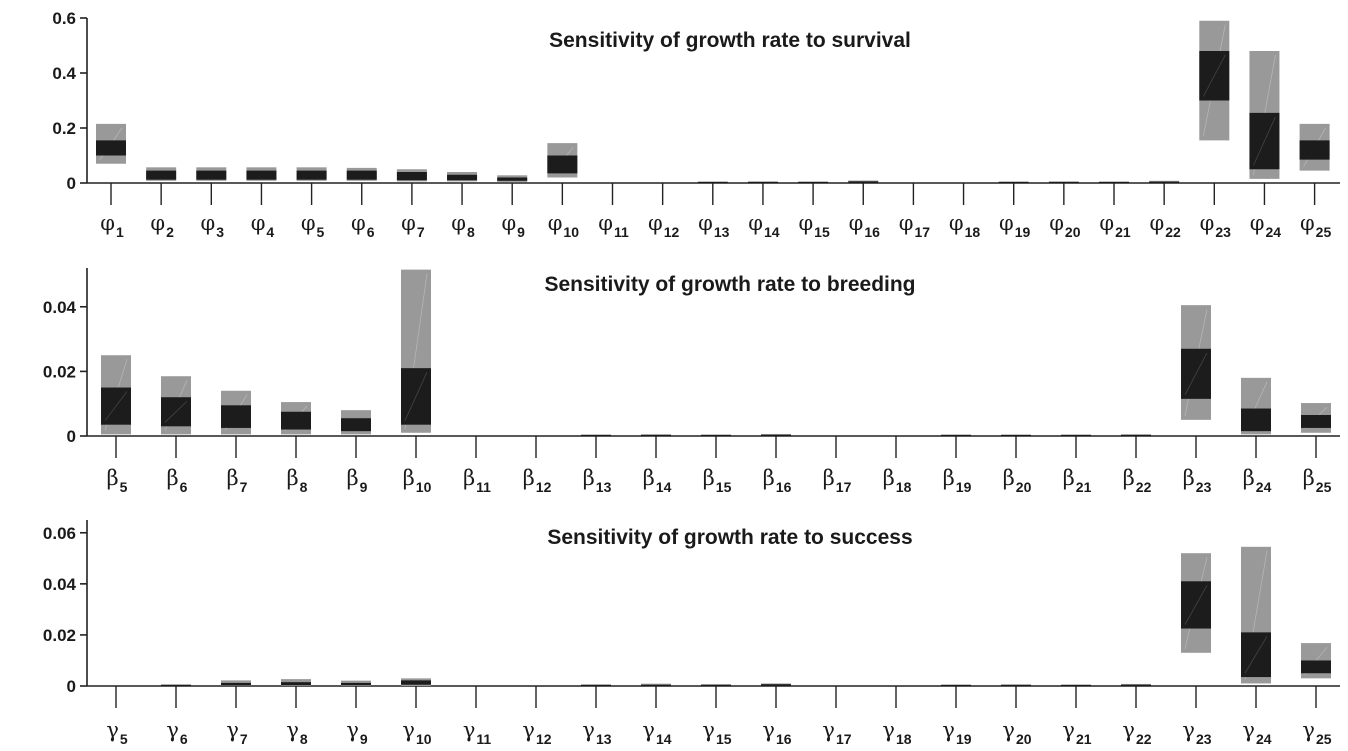  What do you see at coordinates (915, 225) in the screenshot?
I see `x-tick-label-17: φ17` at bounding box center [915, 225].